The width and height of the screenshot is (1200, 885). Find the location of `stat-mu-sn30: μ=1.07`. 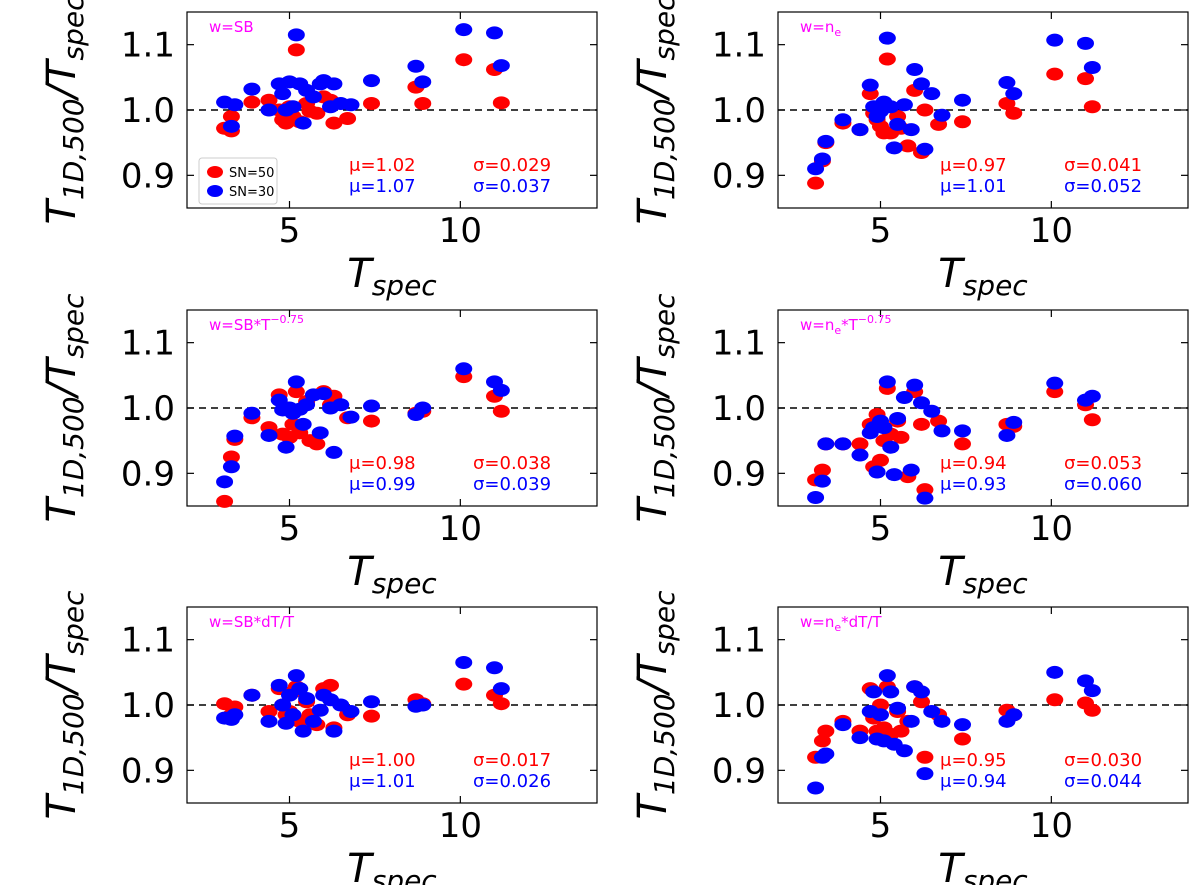

stat-mu-sn30: μ=1.07 is located at coordinates (382, 186).